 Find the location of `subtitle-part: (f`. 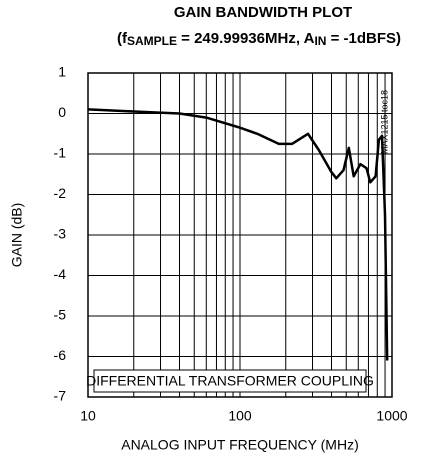

subtitle-part: (f is located at coordinates (122, 38).